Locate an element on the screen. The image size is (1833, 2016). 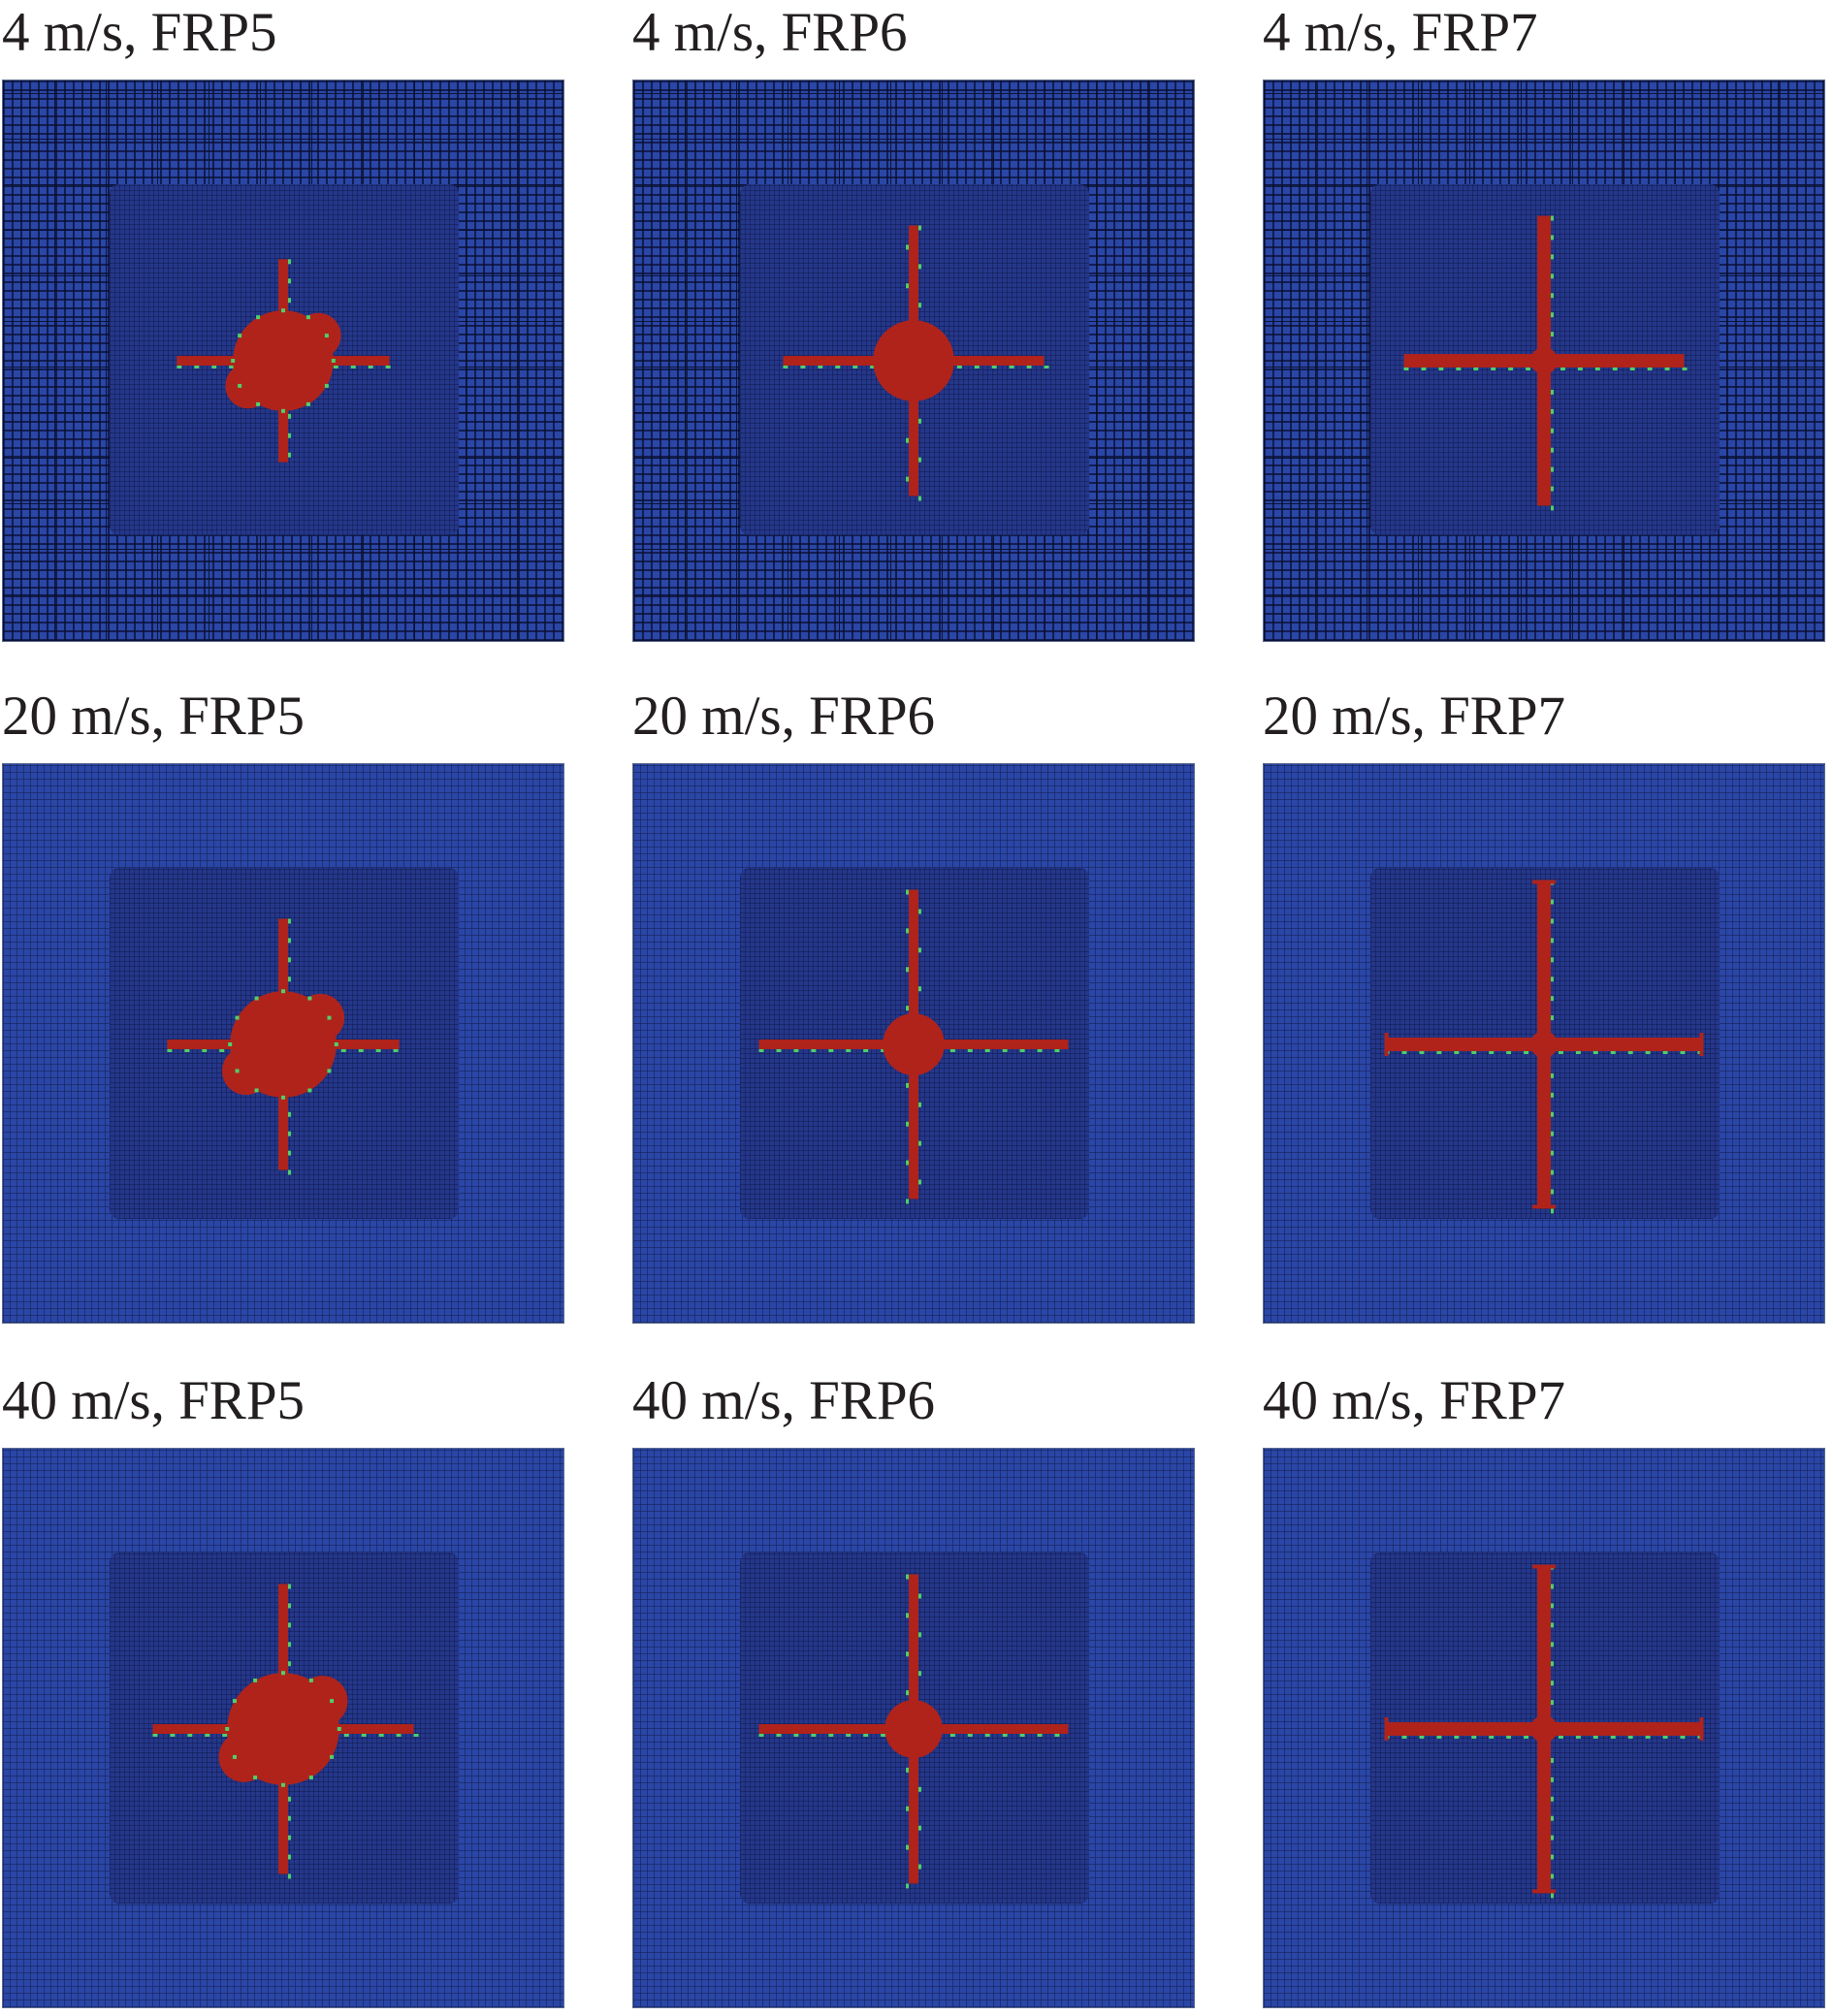
panel-40ms-frp5: 40 m/s, FRP5 is located at coordinates (285, 1692).